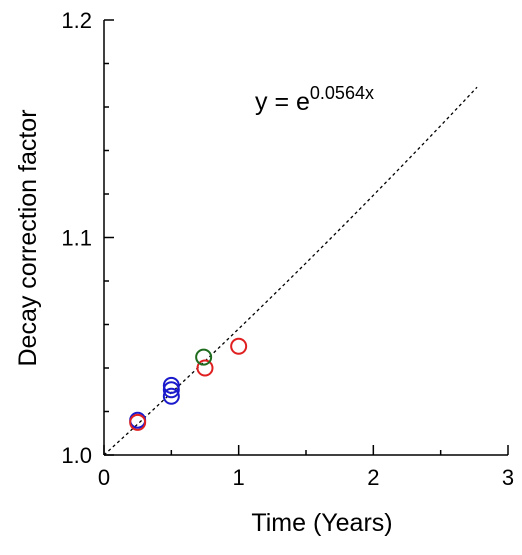 This screenshot has width=522, height=555. What do you see at coordinates (342, 93) in the screenshot?
I see `fit-equation-exponent: 0.0564x` at bounding box center [342, 93].